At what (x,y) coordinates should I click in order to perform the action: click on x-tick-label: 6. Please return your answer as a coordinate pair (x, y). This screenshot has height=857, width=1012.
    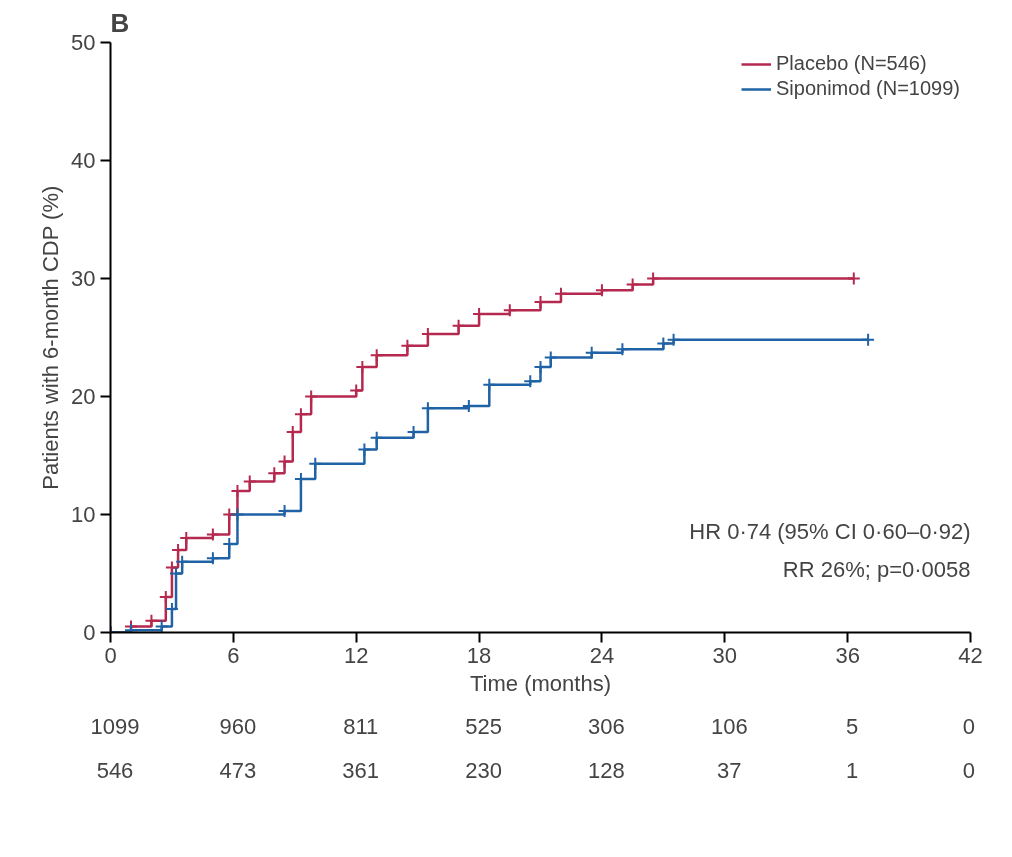
    Looking at the image, I should click on (233, 655).